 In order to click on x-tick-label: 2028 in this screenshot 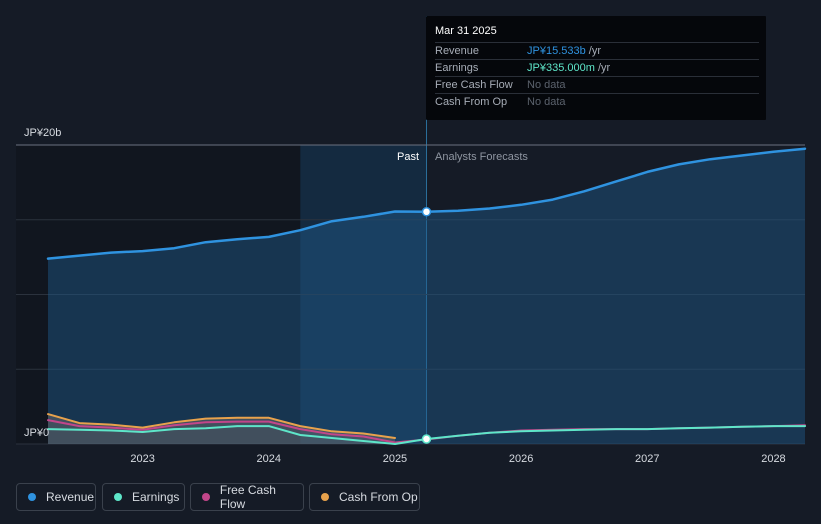, I will do `click(773, 459)`.